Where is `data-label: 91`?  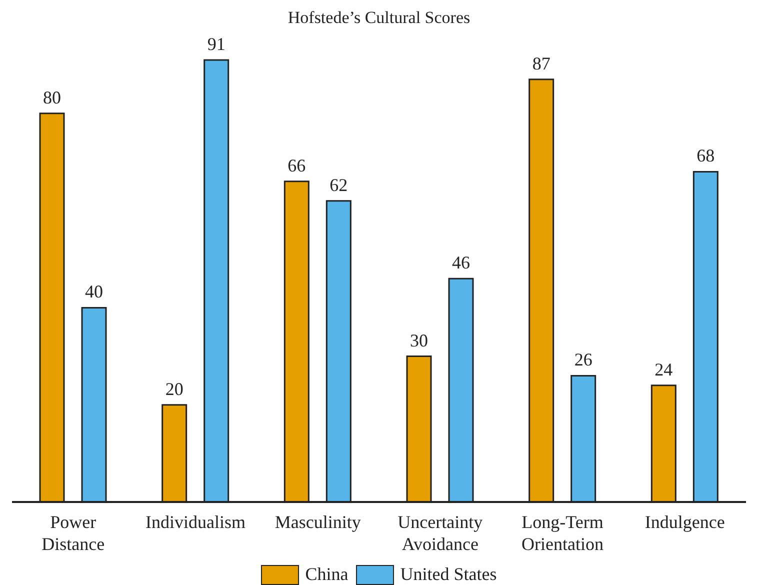
data-label: 91 is located at coordinates (216, 44).